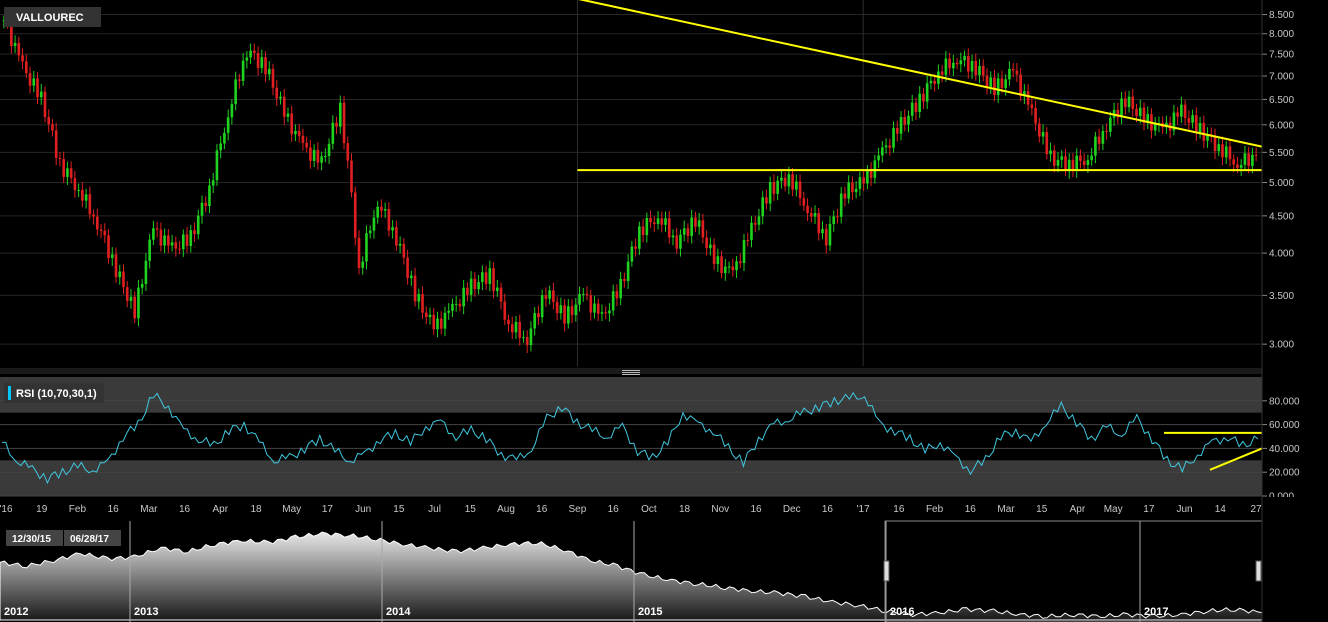 This screenshot has height=622, width=1328. What do you see at coordinates (1073, 571) in the screenshot?
I see `navigator-selection` at bounding box center [1073, 571].